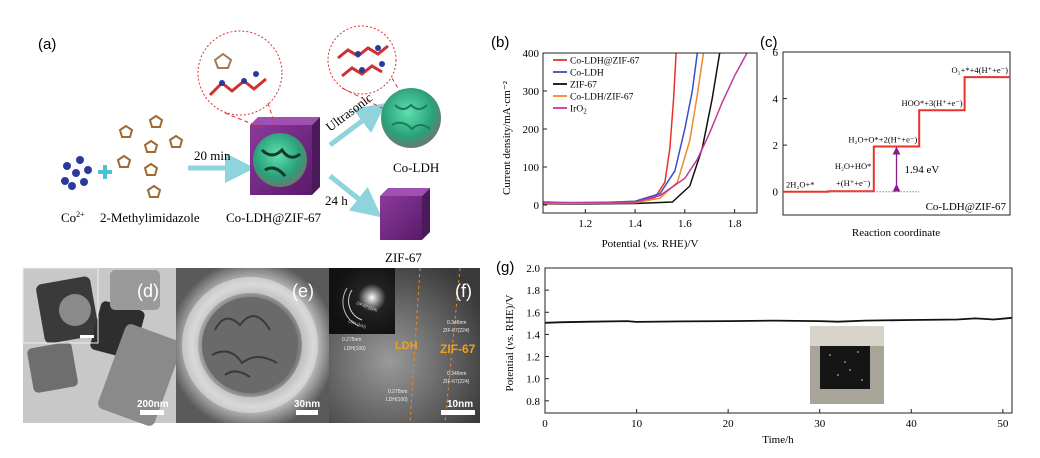 The height and width of the screenshot is (458, 1040). Describe the element at coordinates (355, 196) in the screenshot. I see `arrow-24h` at that location.